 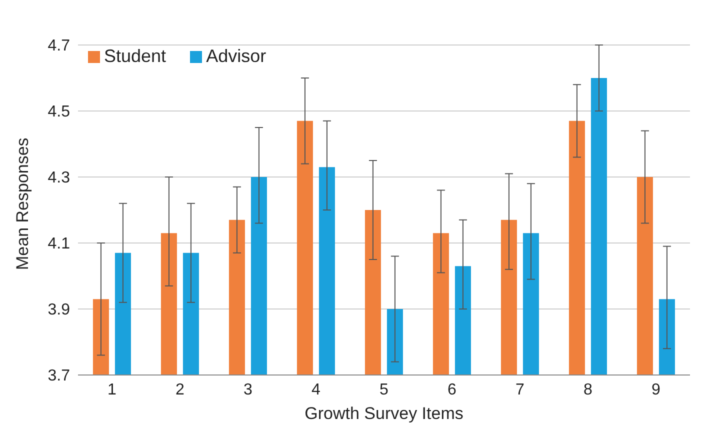 What do you see at coordinates (384, 413) in the screenshot?
I see `x-axis-title: Growth Survey Items` at bounding box center [384, 413].